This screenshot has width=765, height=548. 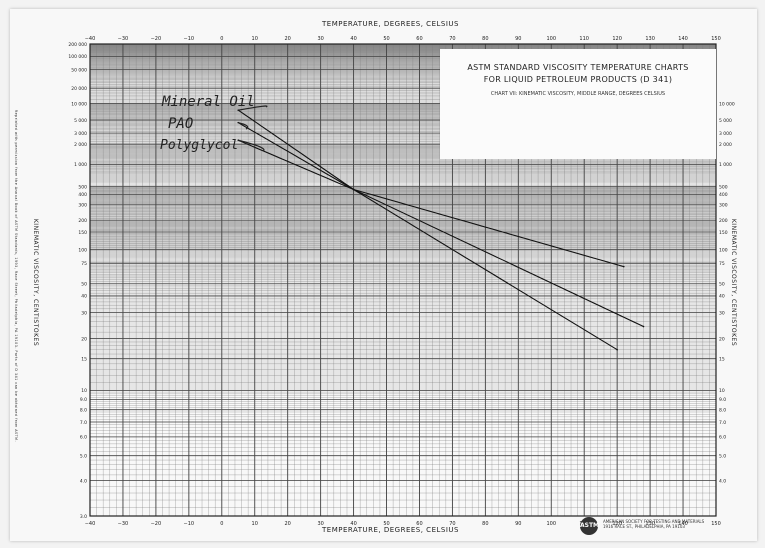 I want to click on y-tick-label-right: 10 000, so click(x=727, y=104).